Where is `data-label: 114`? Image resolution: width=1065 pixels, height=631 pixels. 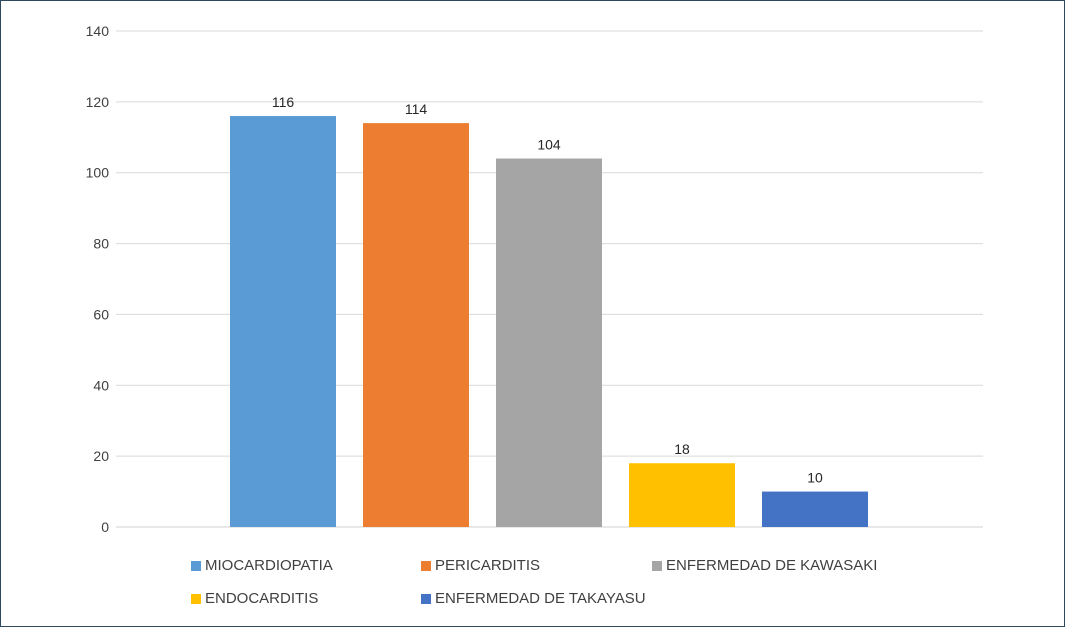 data-label: 114 is located at coordinates (416, 109).